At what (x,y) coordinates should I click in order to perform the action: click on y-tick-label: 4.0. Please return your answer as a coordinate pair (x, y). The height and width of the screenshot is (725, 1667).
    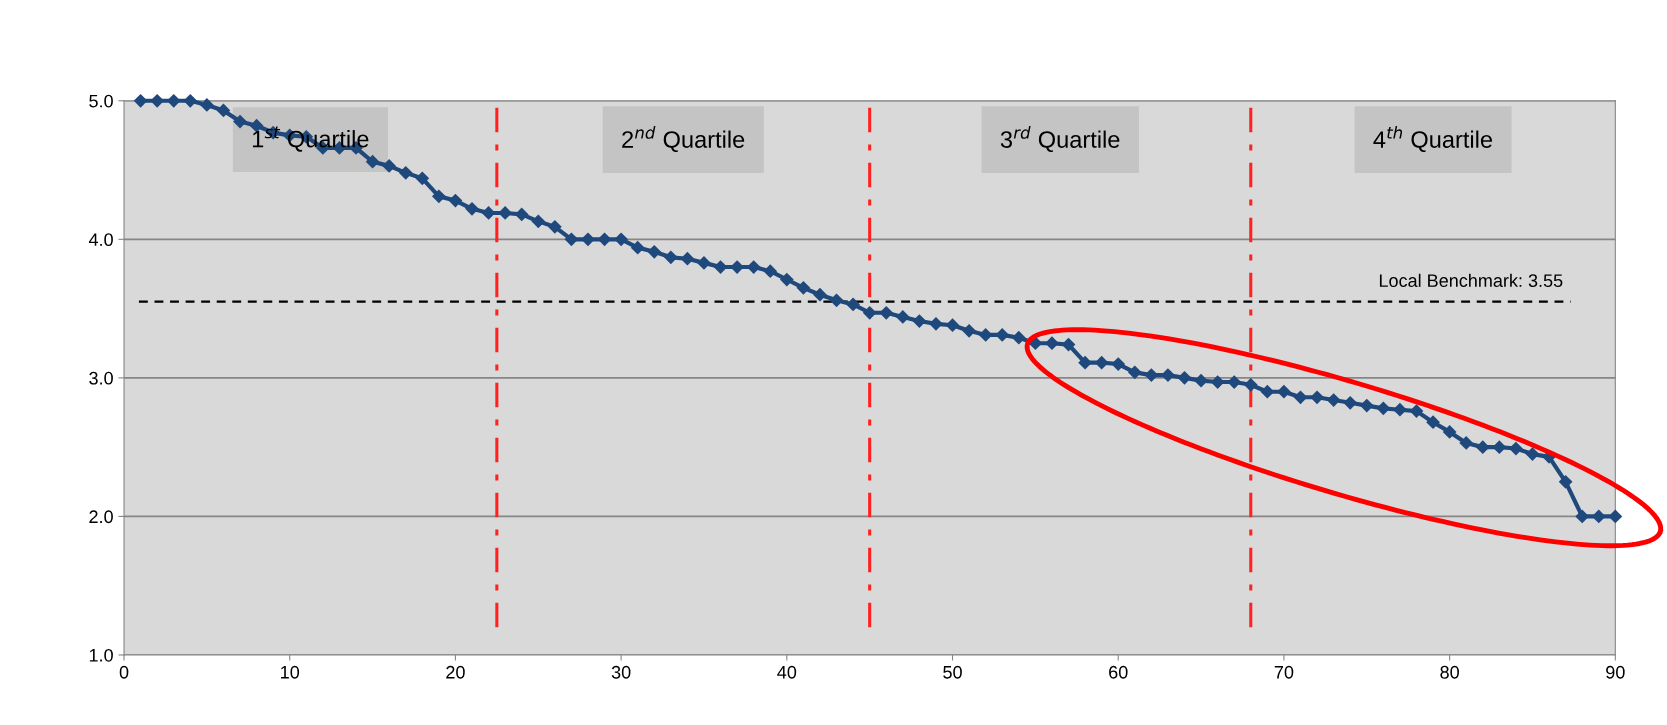
    Looking at the image, I should click on (100, 240).